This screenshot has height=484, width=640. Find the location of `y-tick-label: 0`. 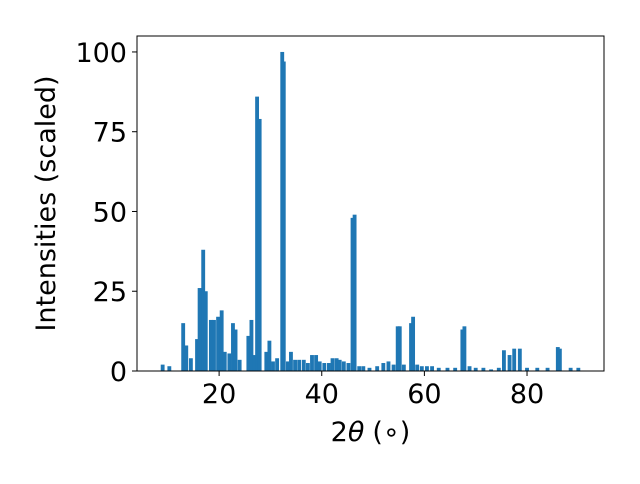

y-tick-label: 0 is located at coordinates (118, 372).